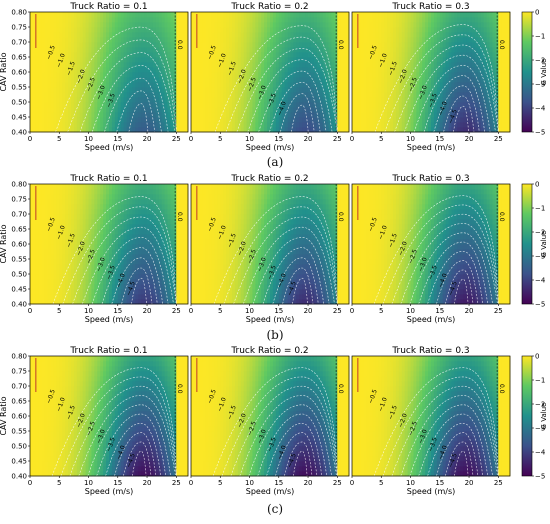 This screenshot has width=550, height=524. Describe the element at coordinates (147, 139) in the screenshot. I see `x-tick-label: 20` at that location.